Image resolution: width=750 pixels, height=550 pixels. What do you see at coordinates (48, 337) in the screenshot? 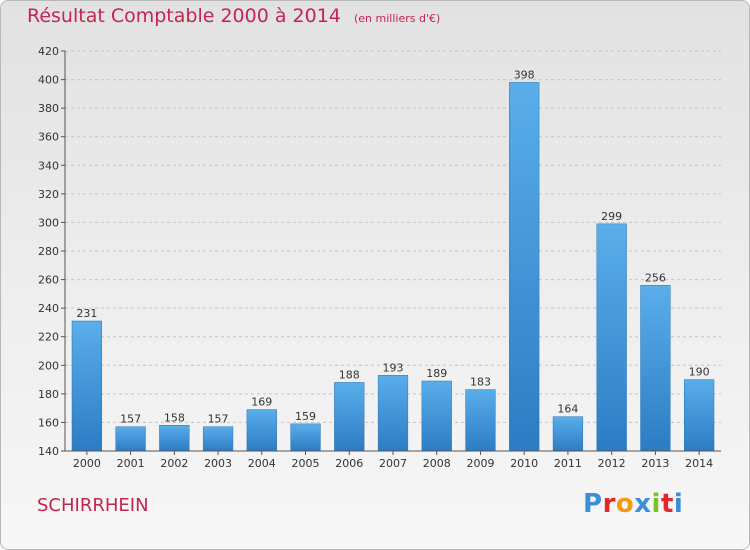
I see `y-tick-label: 220` at bounding box center [48, 337].